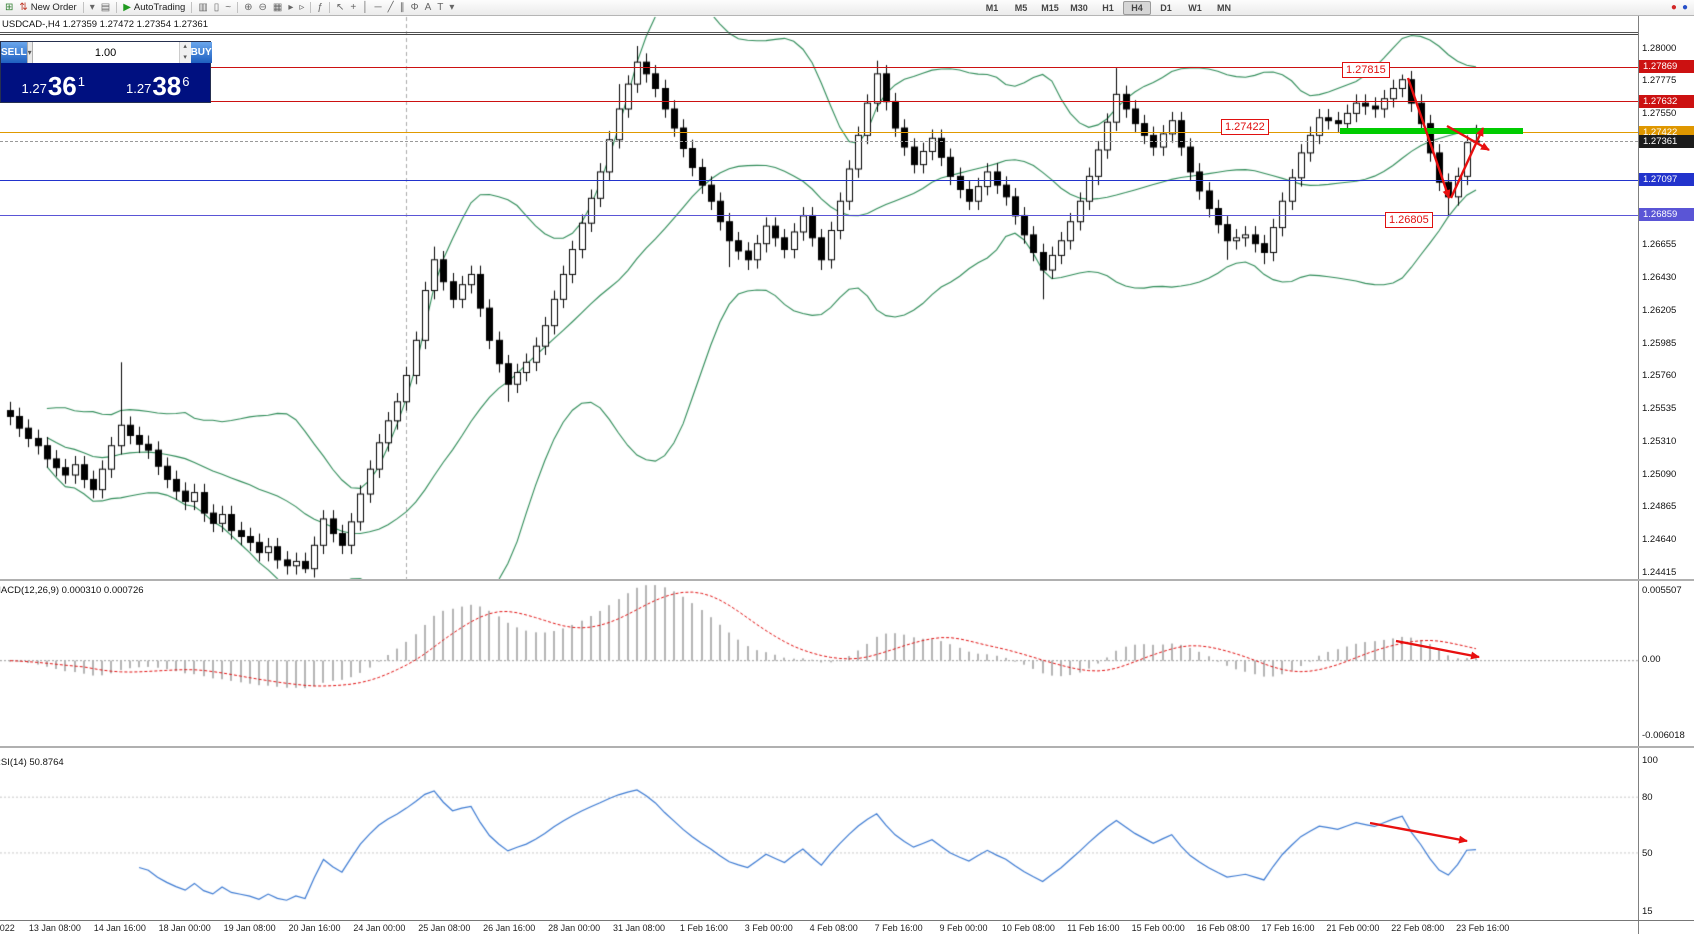 The image size is (1694, 934). What do you see at coordinates (47, 8) in the screenshot?
I see `new-order-button: ⇅ New Order` at bounding box center [47, 8].